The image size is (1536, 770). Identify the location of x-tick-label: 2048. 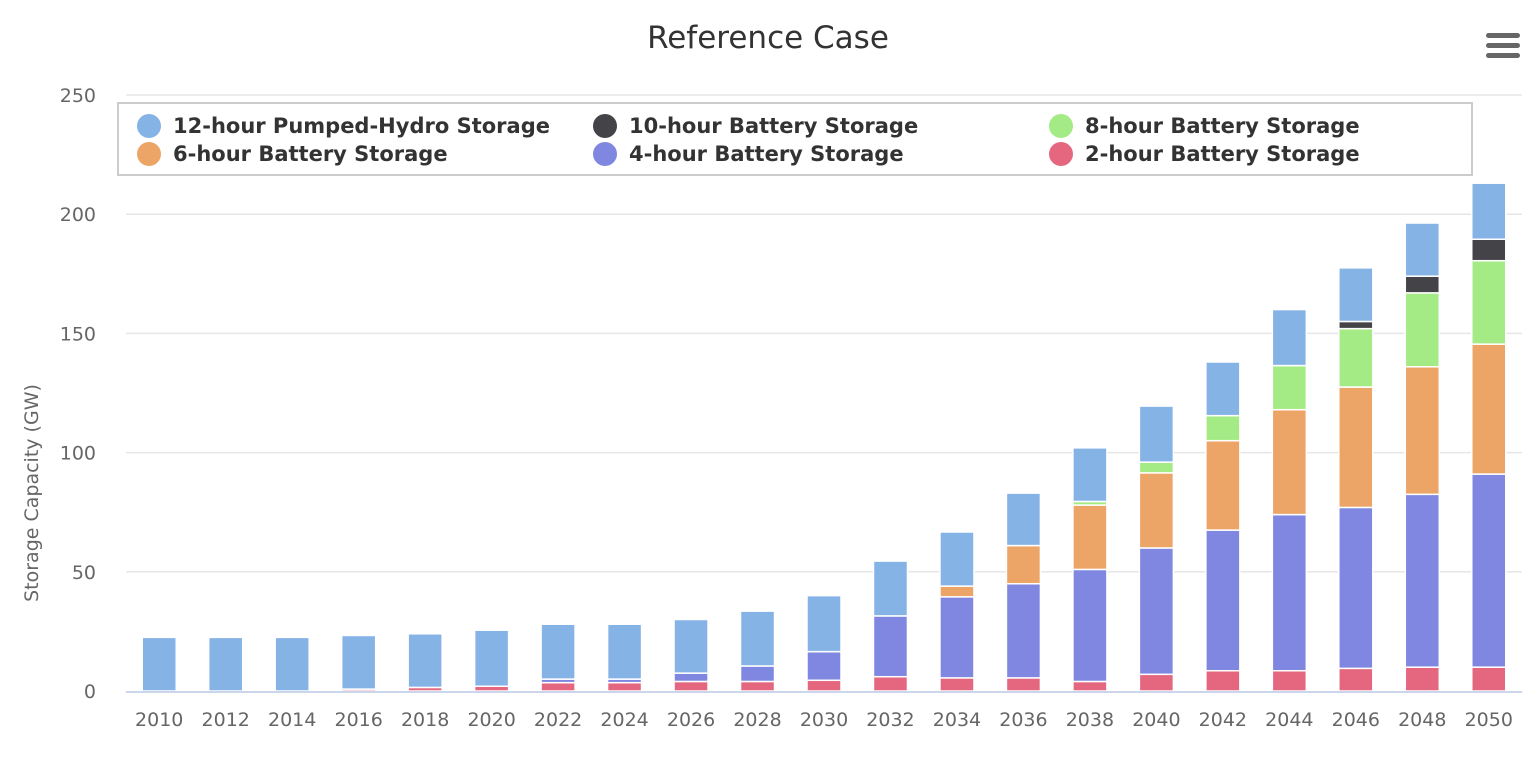
(1422, 720).